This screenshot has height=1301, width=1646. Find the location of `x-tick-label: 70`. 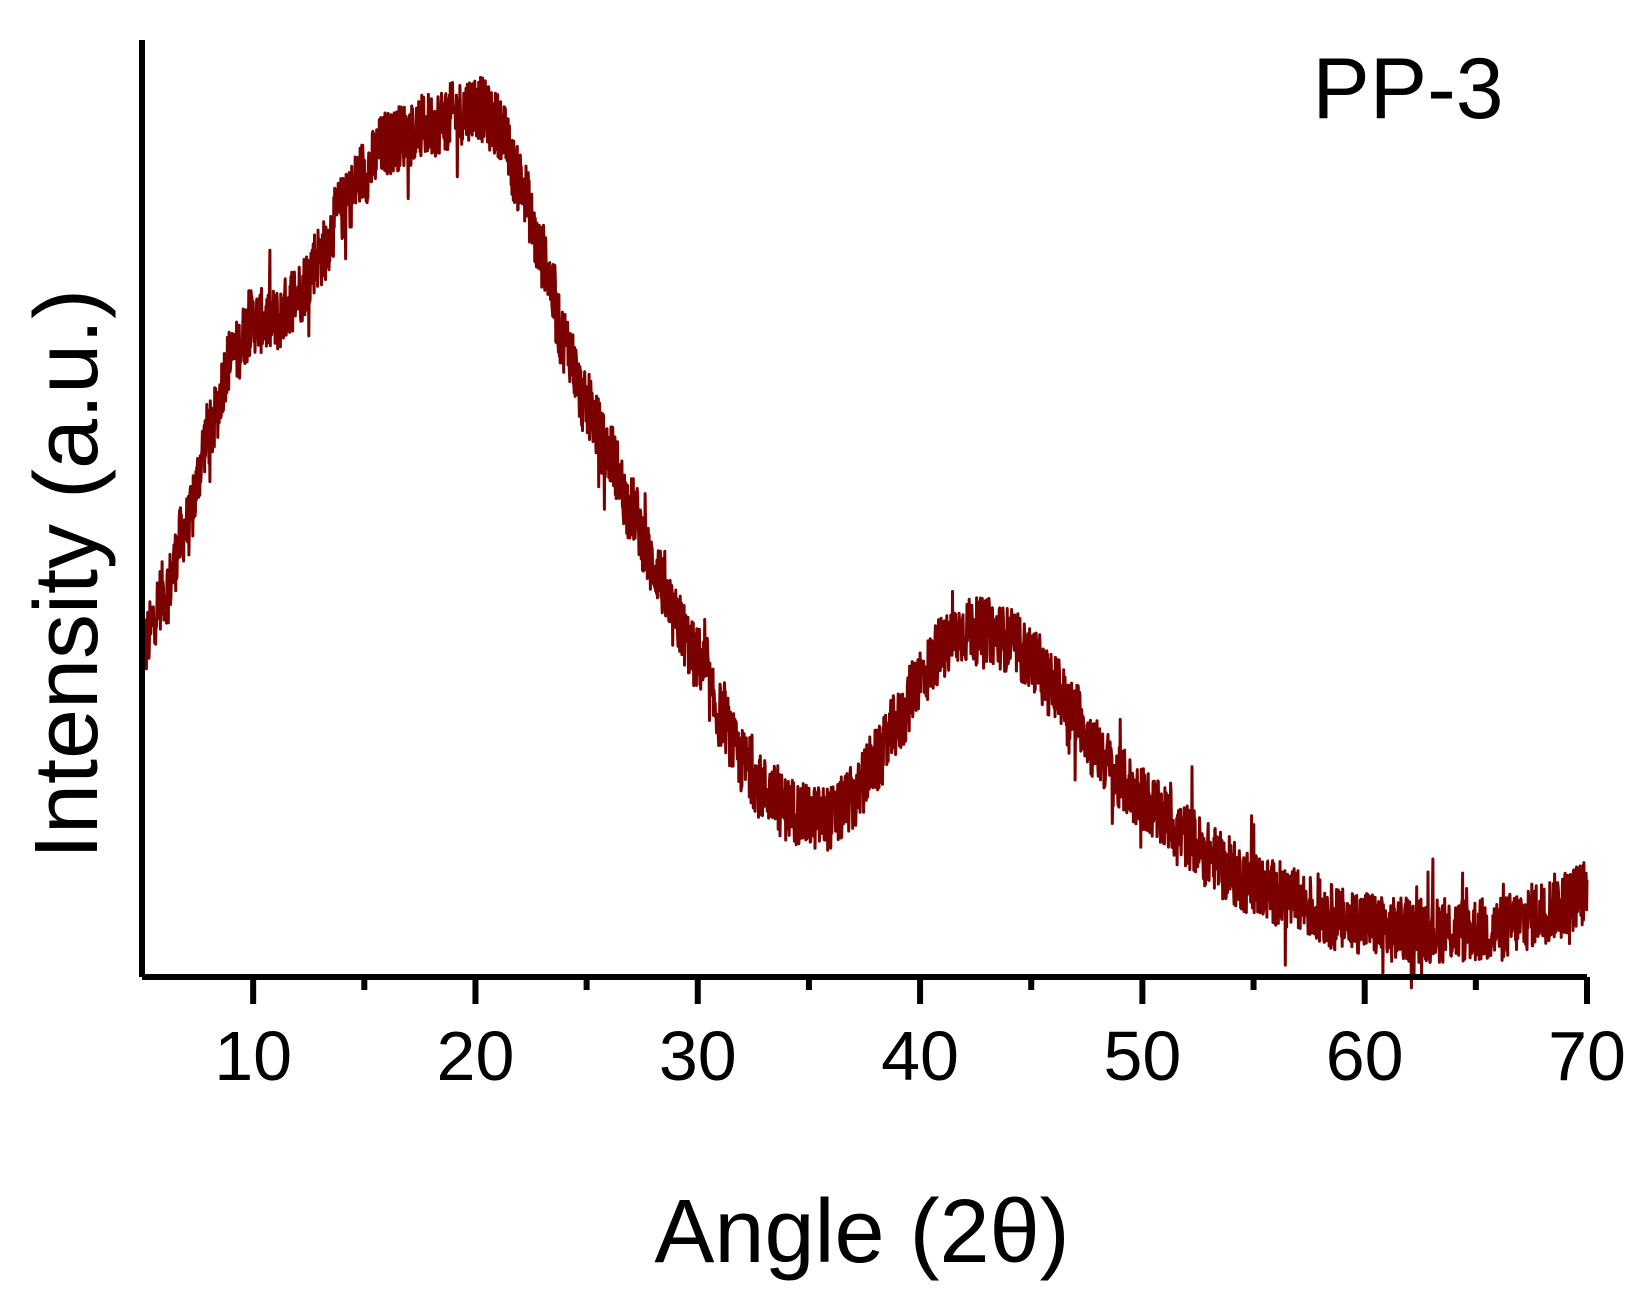

x-tick-label: 70 is located at coordinates (1587, 1056).